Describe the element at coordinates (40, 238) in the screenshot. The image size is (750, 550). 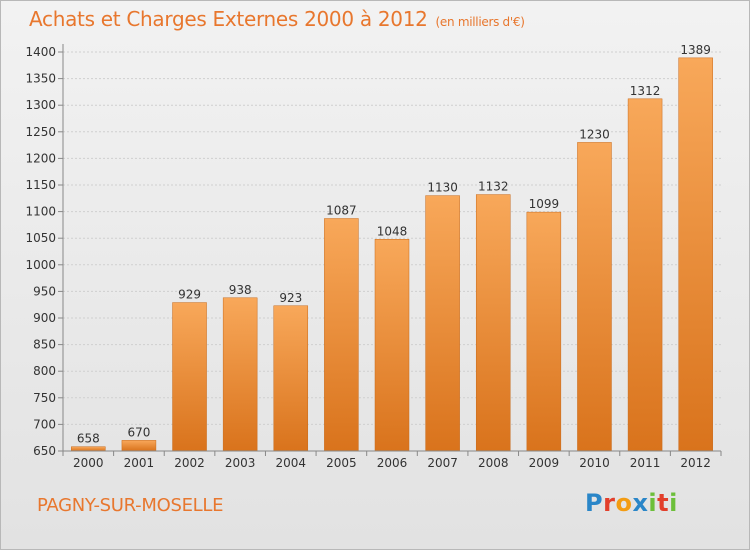
I see `y-tick-label: 1050` at that location.